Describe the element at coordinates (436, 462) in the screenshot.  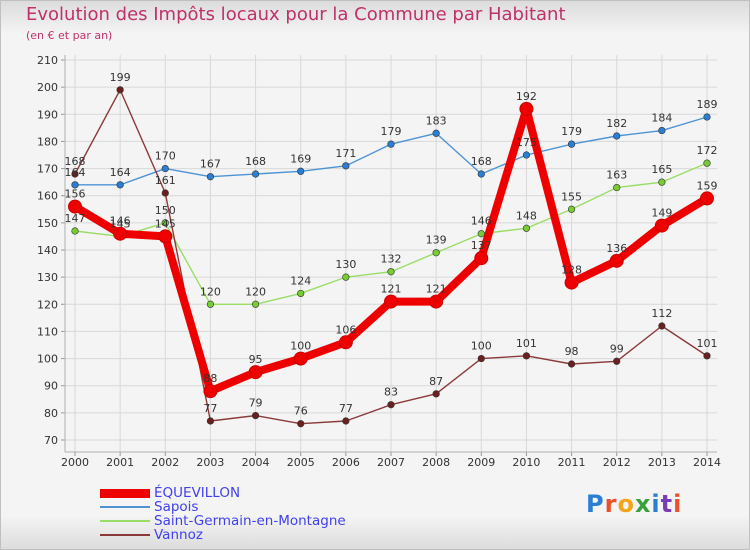
I see `x-tick-label: 2008` at that location.